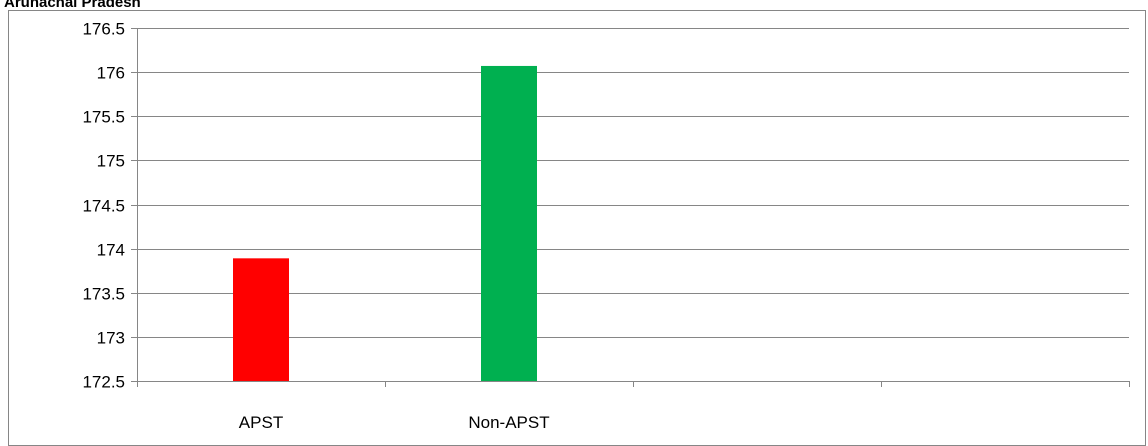  Describe the element at coordinates (111, 250) in the screenshot. I see `y-tick-label: 174` at that location.